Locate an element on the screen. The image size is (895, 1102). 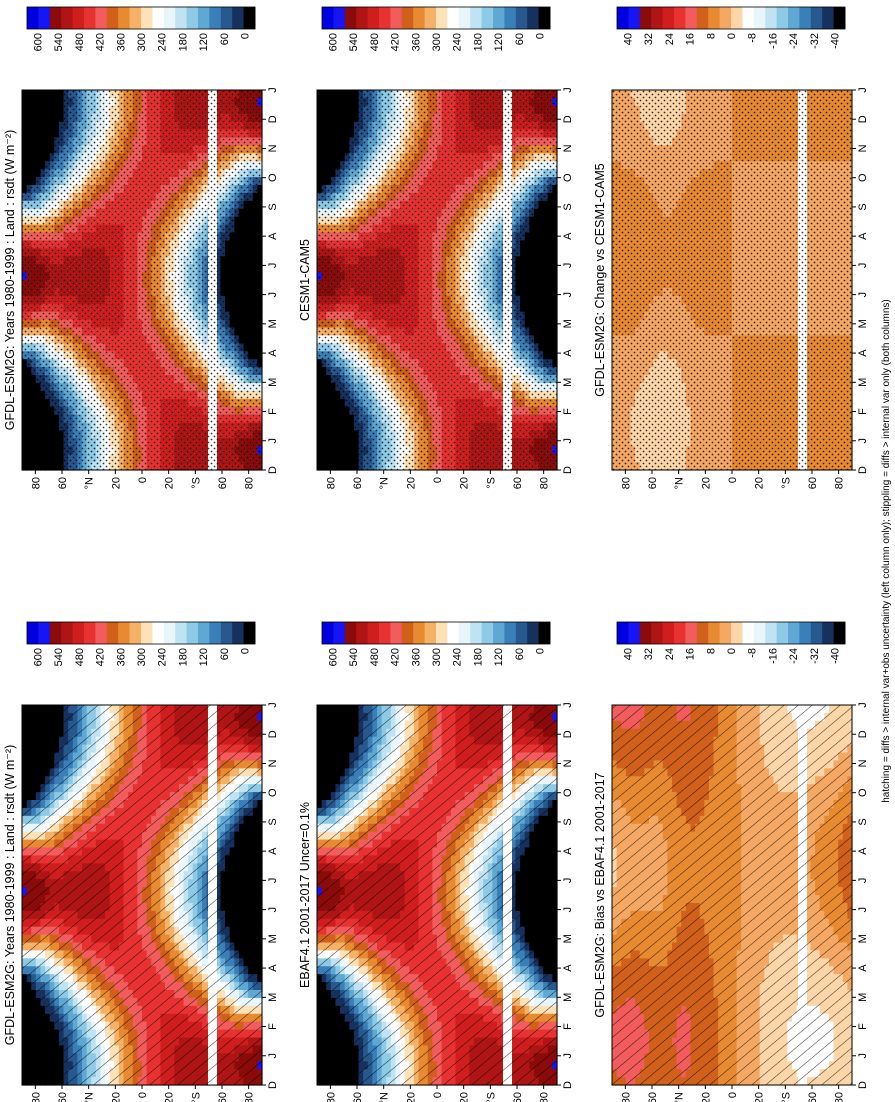
colorbar-label: 0 is located at coordinates (246, 651).